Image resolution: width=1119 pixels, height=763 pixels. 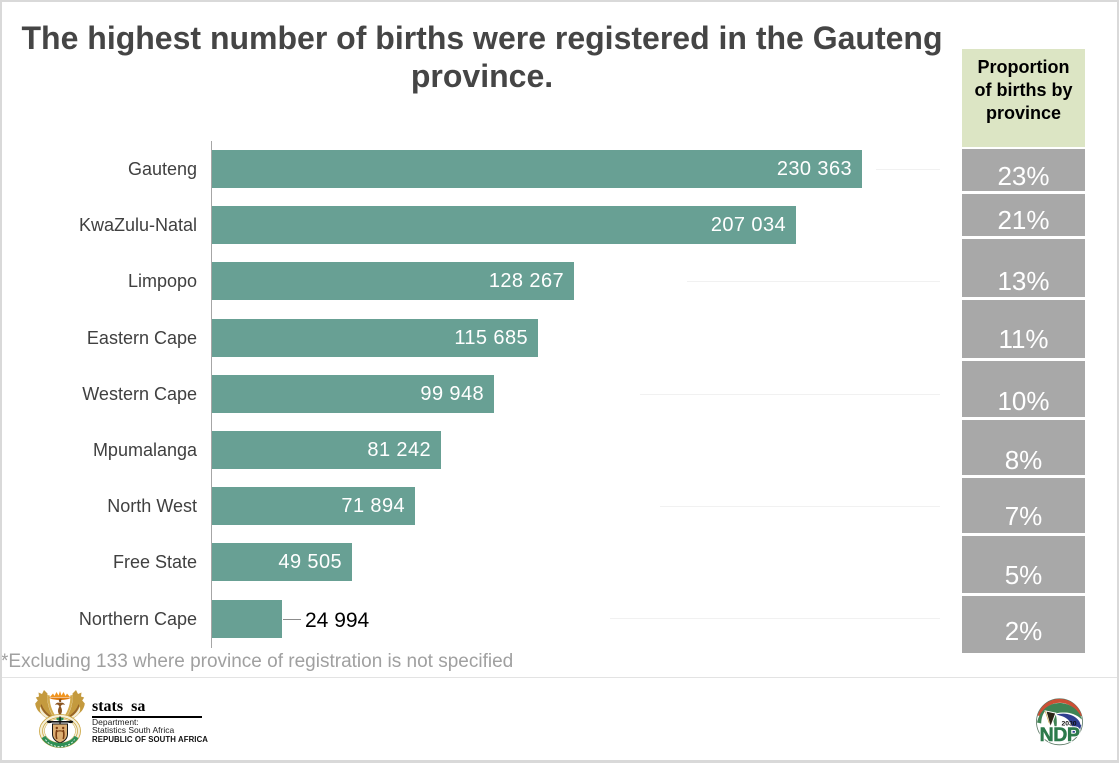 What do you see at coordinates (1068, 724) in the screenshot?
I see `svg-text: 2030` at bounding box center [1068, 724].